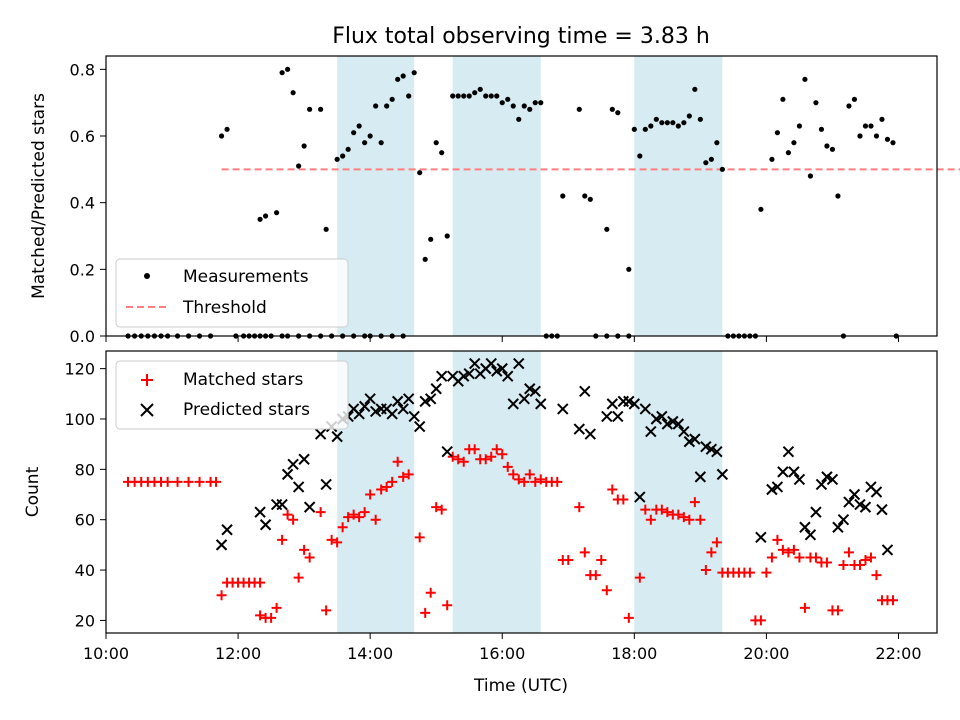 This screenshot has width=960, height=720. I want to click on y-tick-label: 0.6, so click(82, 136).